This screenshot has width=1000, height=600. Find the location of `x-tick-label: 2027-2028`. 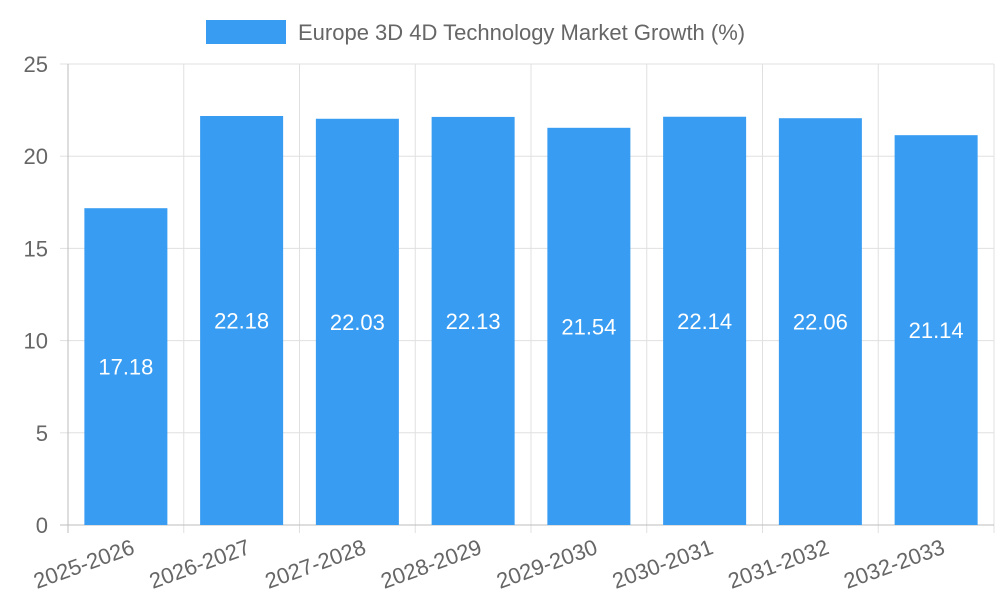

x-tick-label: 2027-2028 is located at coordinates (315, 563).